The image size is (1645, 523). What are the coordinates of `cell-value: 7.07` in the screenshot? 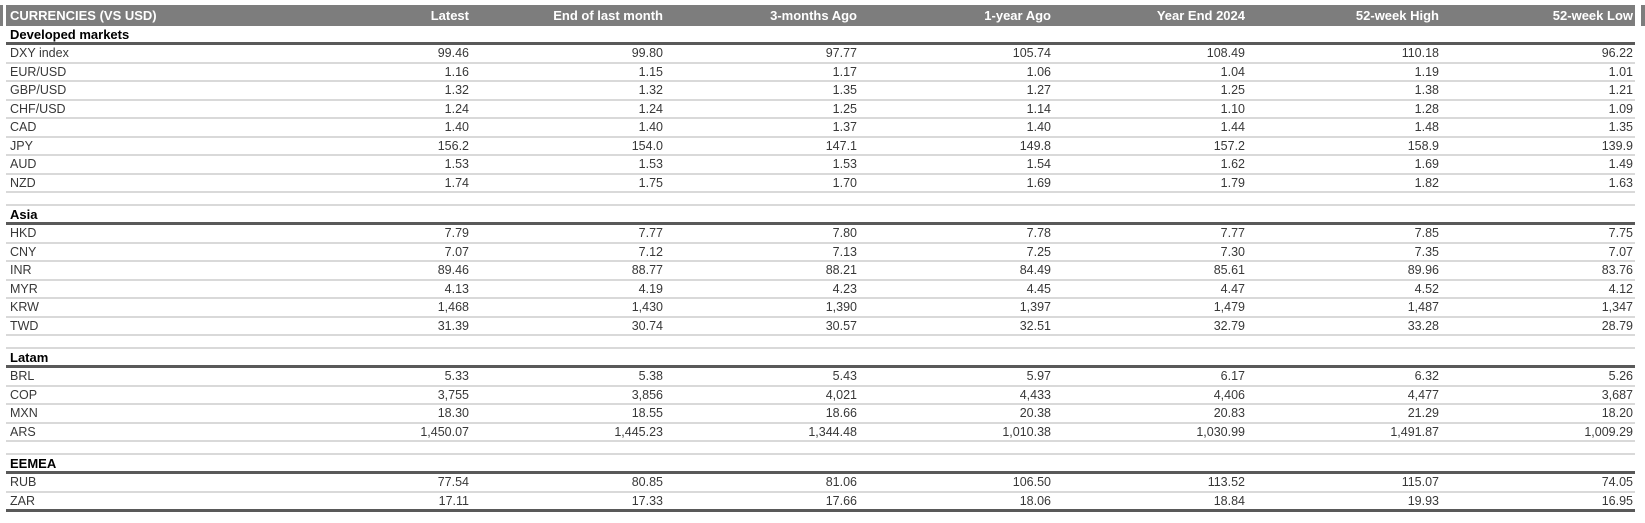 It's located at (1620, 251).